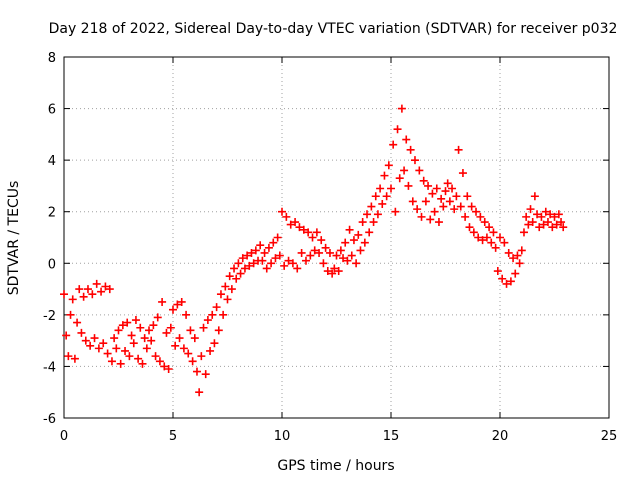 The width and height of the screenshot is (640, 480). Describe the element at coordinates (52, 161) in the screenshot. I see `y-tick-label: 4` at that location.